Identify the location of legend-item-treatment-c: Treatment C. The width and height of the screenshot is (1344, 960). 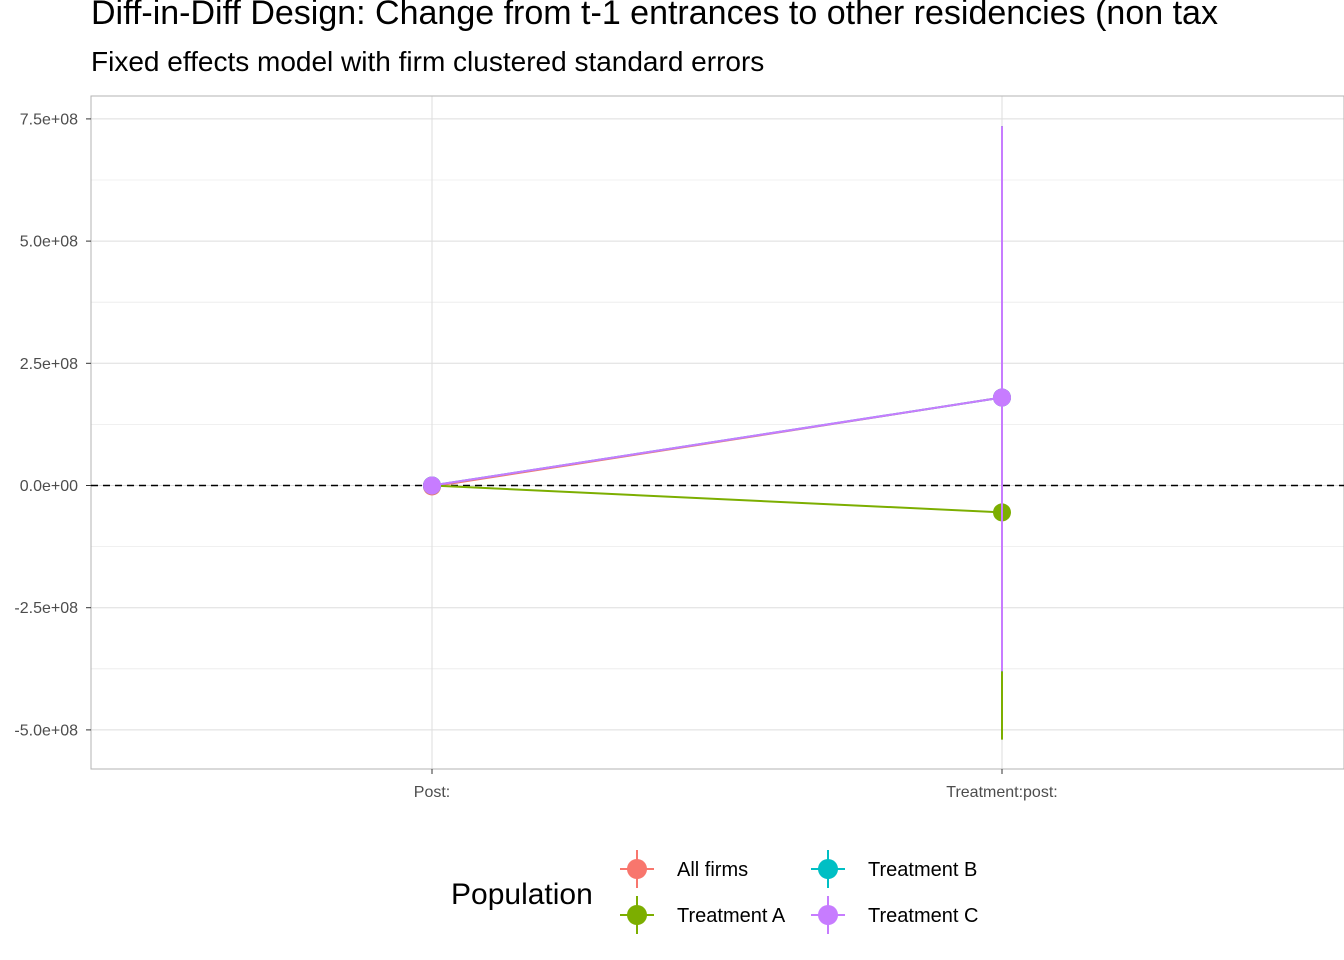
(894, 915).